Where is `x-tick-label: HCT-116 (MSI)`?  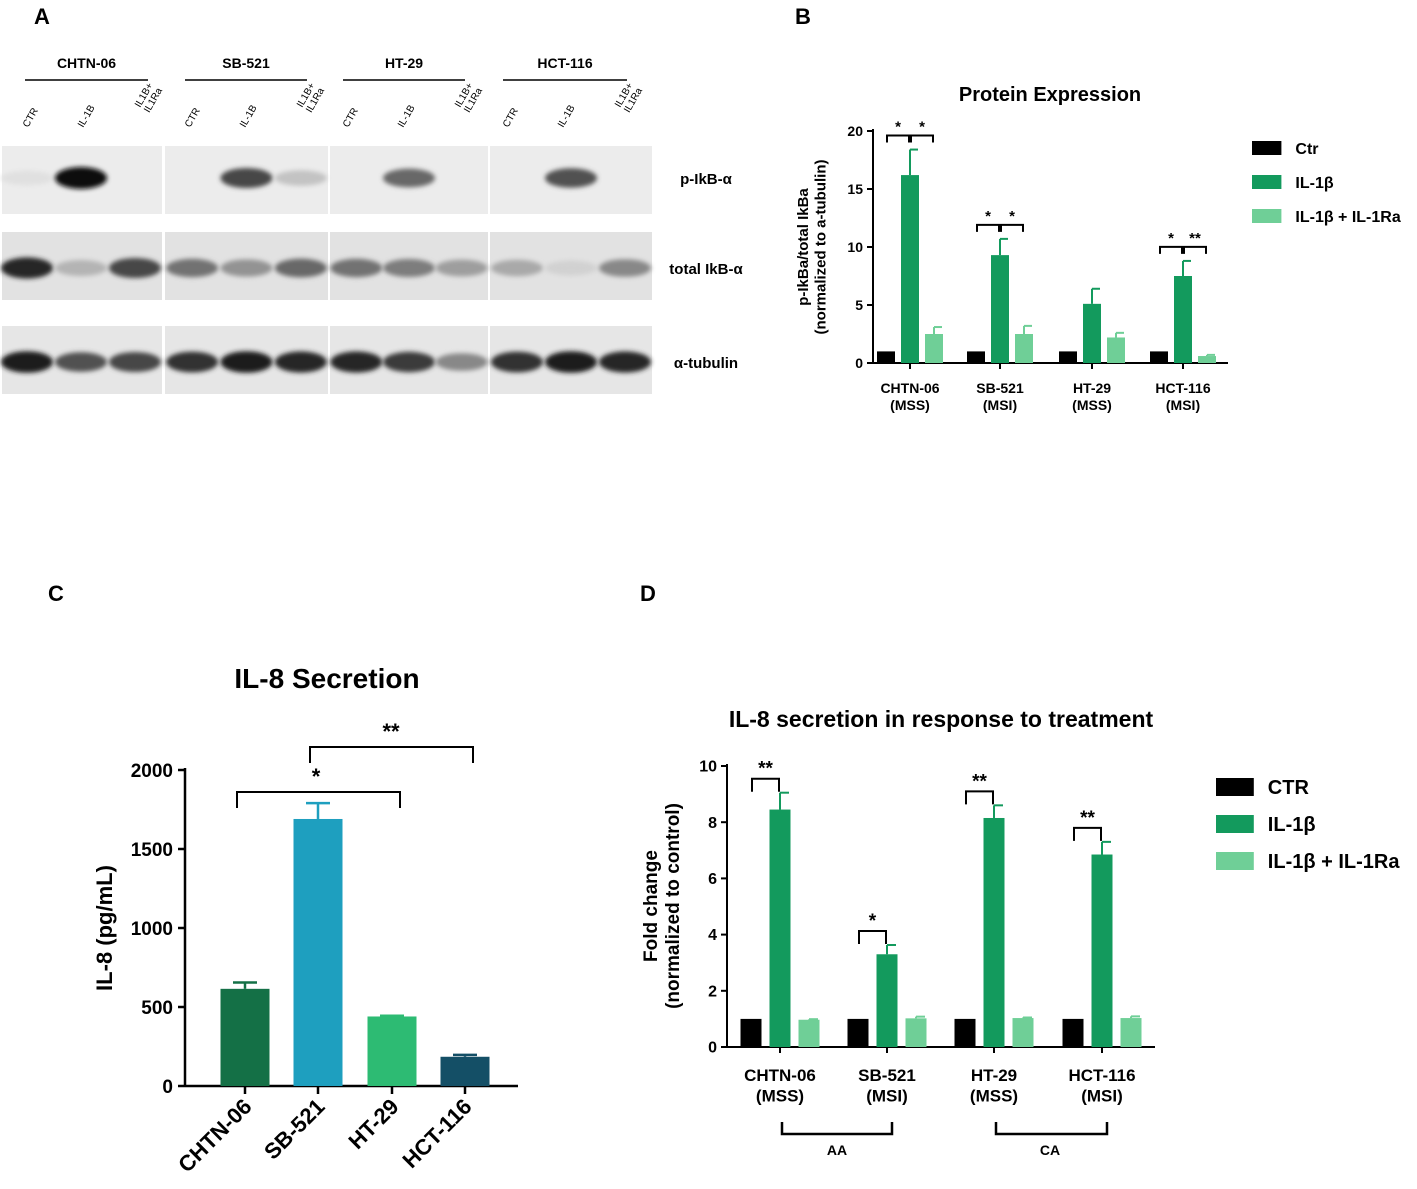
x-tick-label: HCT-116 (MSI) is located at coordinates (1182, 396).